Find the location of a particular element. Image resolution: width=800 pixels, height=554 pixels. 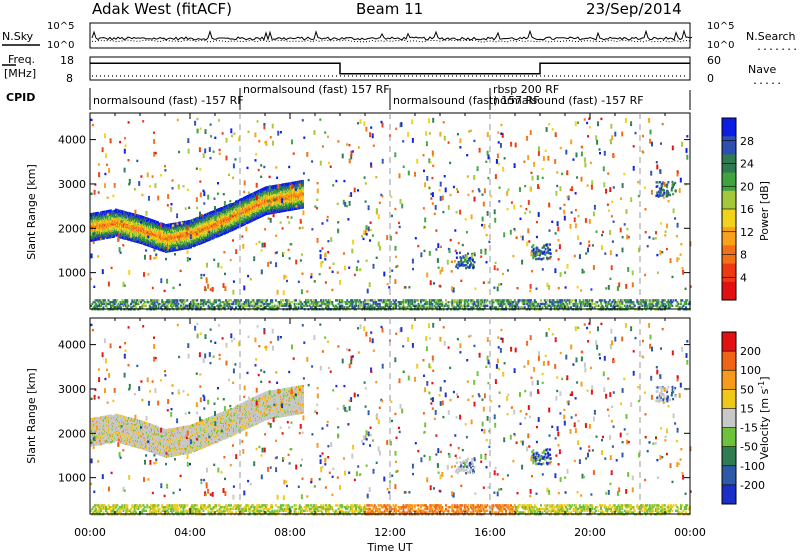

nave-rtick-top: 60 is located at coordinates (714, 60).